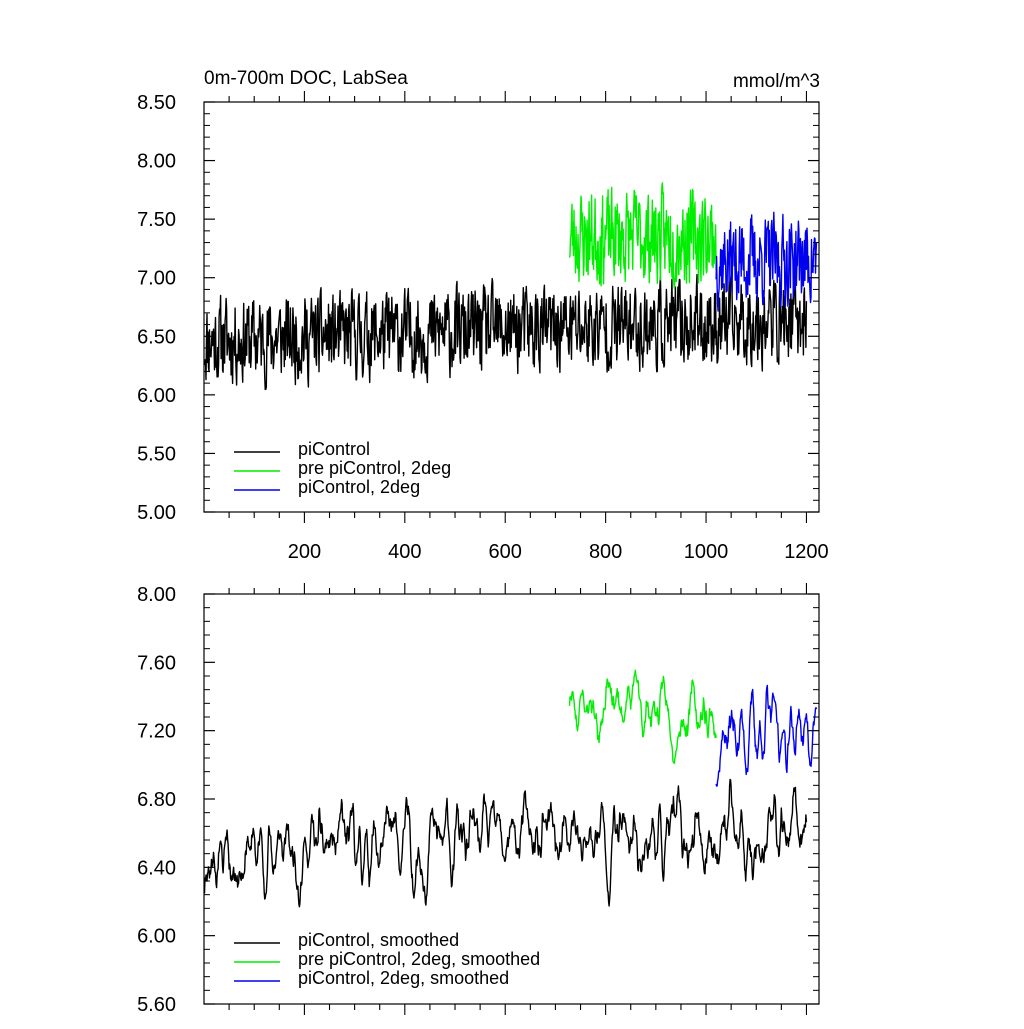 This screenshot has height=1029, width=1024. Describe the element at coordinates (505, 843) in the screenshot. I see `series-line-picontrol-smoothed` at that location.